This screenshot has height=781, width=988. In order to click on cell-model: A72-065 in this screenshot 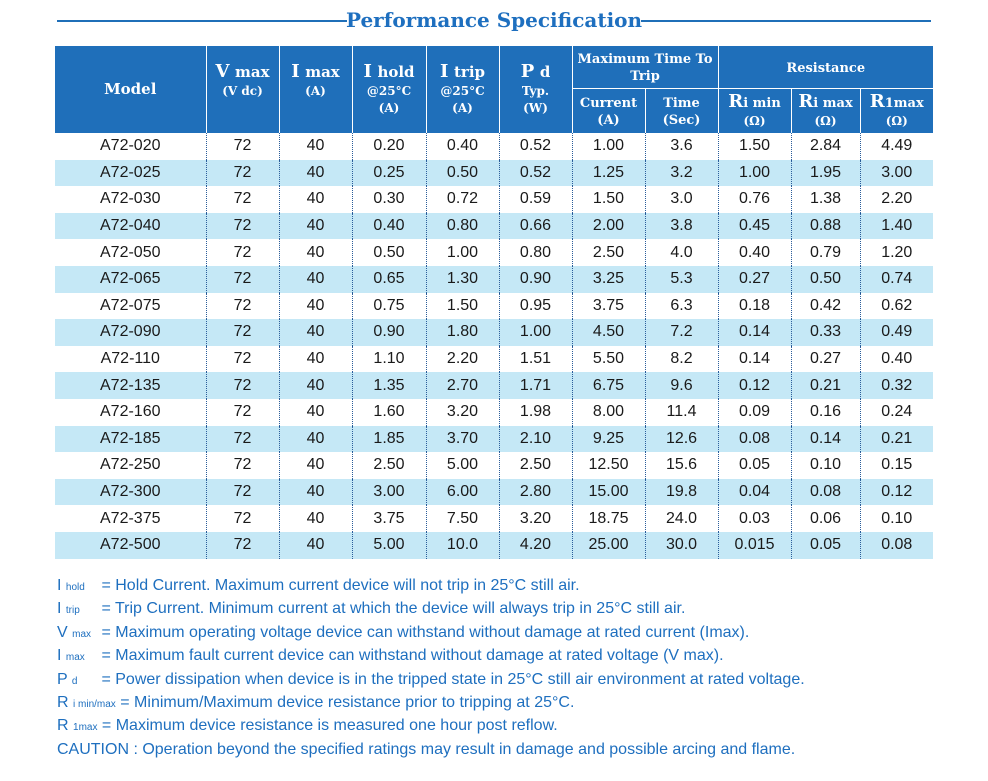, I will do `click(131, 279)`.